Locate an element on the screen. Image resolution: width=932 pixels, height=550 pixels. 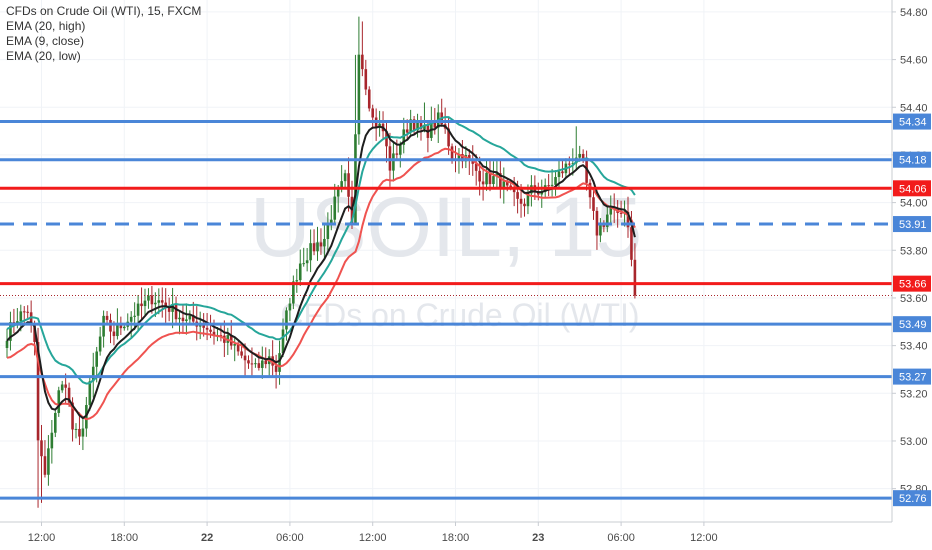
level-tag-label: 52.76 is located at coordinates (913, 499).